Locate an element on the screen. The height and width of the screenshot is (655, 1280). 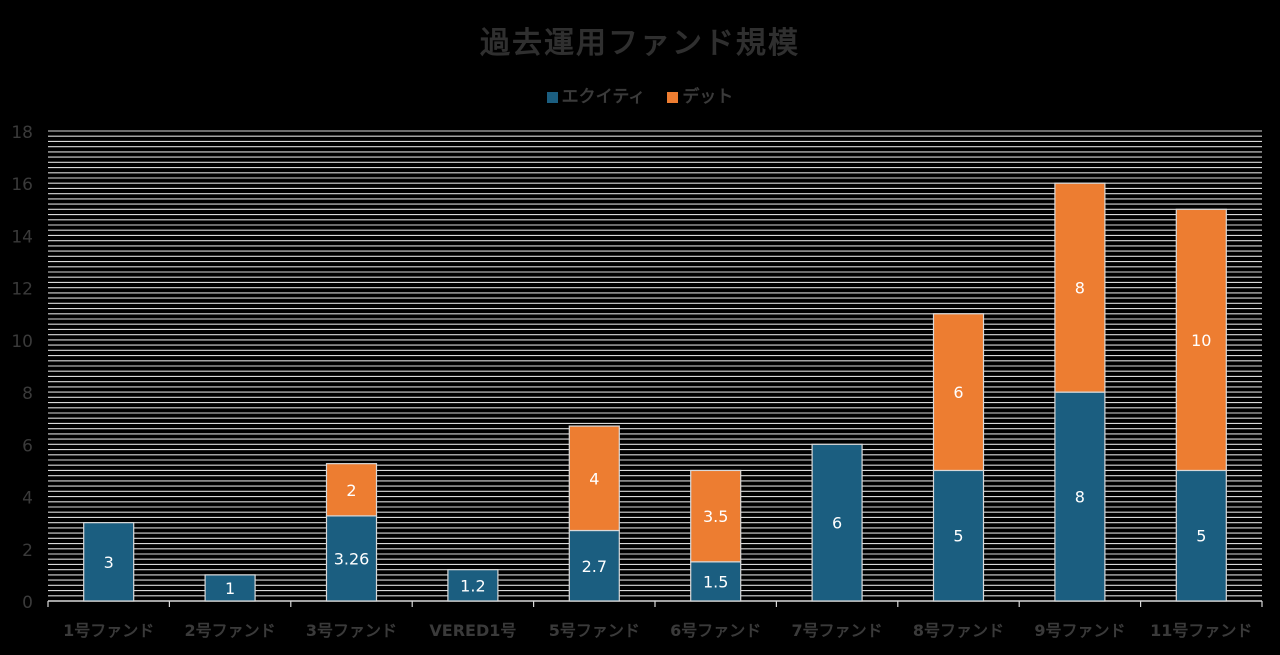
data-label: 1.2 is located at coordinates (472, 585).